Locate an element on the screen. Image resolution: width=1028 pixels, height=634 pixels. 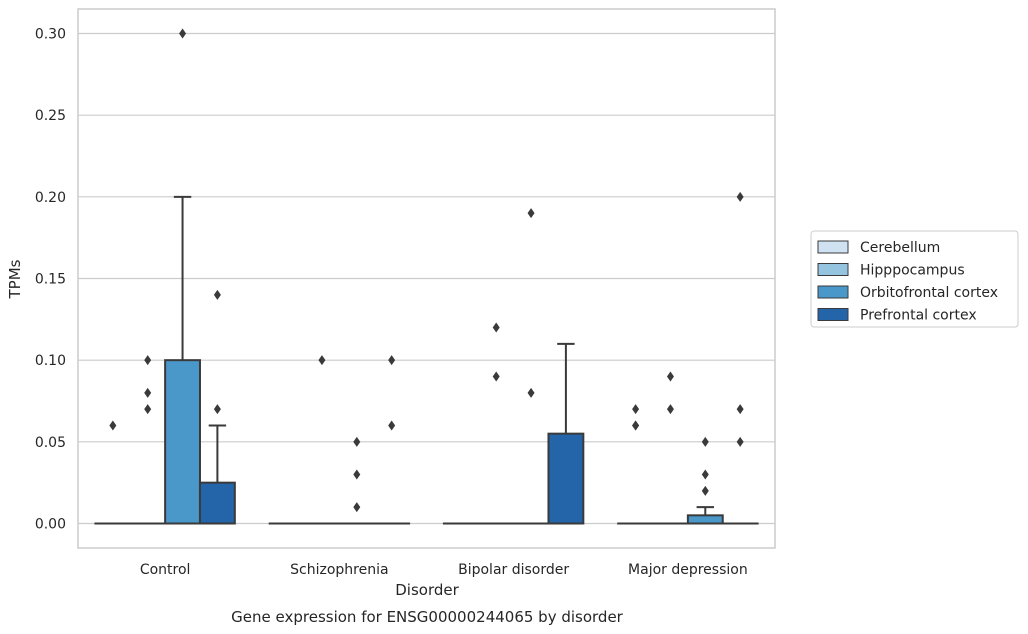
legend-label: Orbitofrontal cortex is located at coordinates (929, 293).